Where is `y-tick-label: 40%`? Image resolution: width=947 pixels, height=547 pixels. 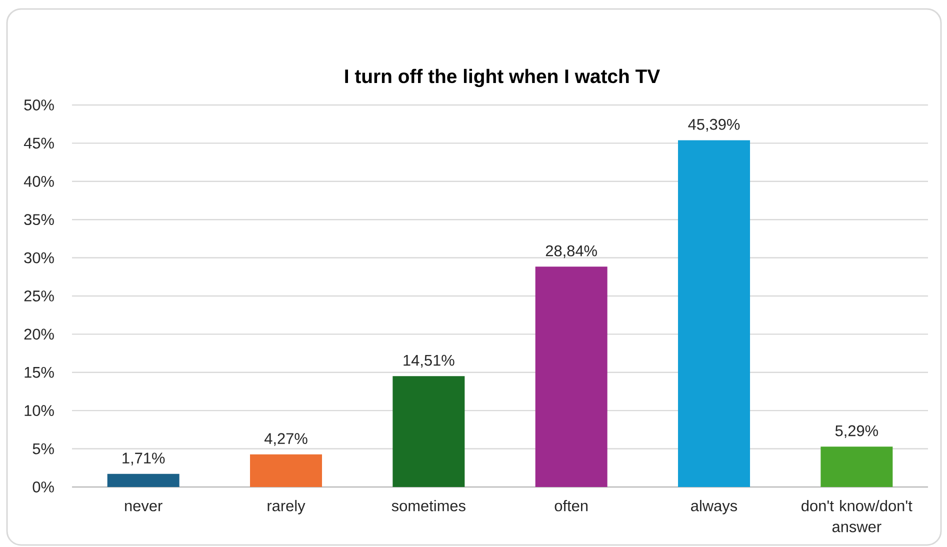
y-tick-label: 40% is located at coordinates (39, 181).